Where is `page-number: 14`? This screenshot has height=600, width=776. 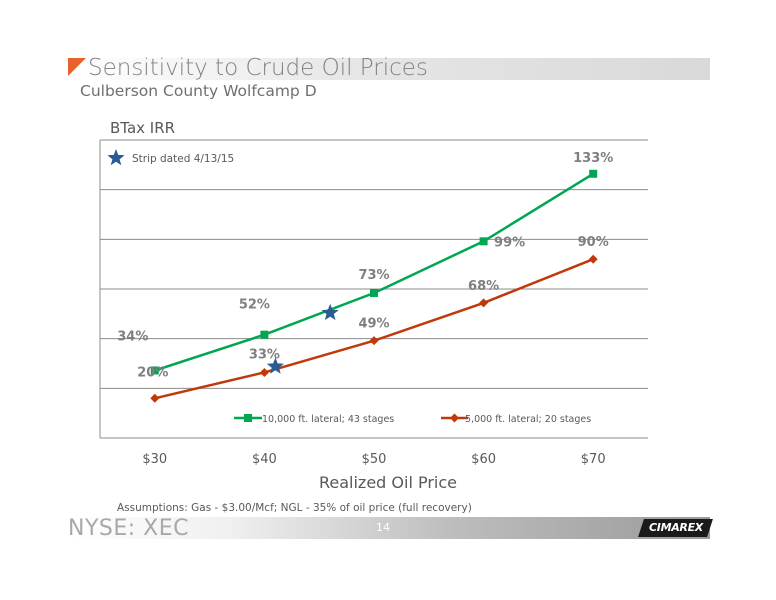 page-number: 14 is located at coordinates (383, 527).